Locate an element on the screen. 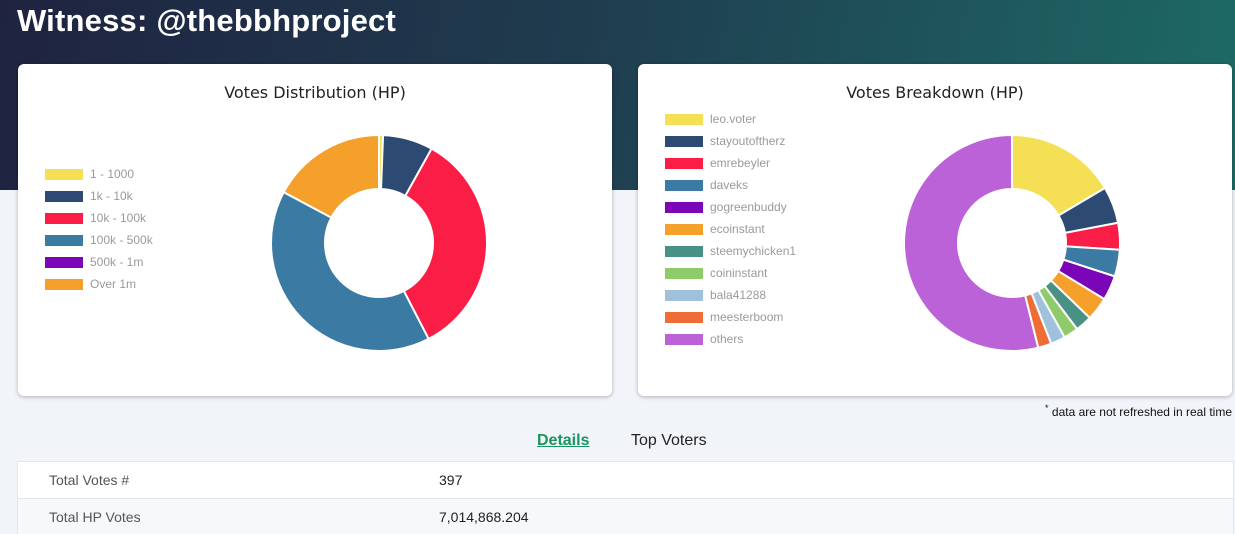 The width and height of the screenshot is (1235, 534). legend-item-1k-10k: 1k - 10k is located at coordinates (99, 196).